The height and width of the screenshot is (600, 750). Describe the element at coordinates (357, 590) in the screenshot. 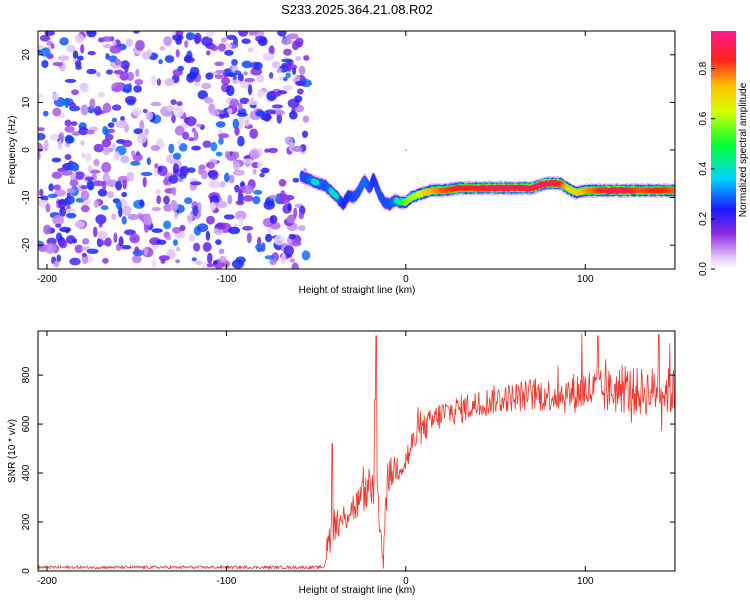

I see `snr-xlabel: Height of straight line (km)` at that location.